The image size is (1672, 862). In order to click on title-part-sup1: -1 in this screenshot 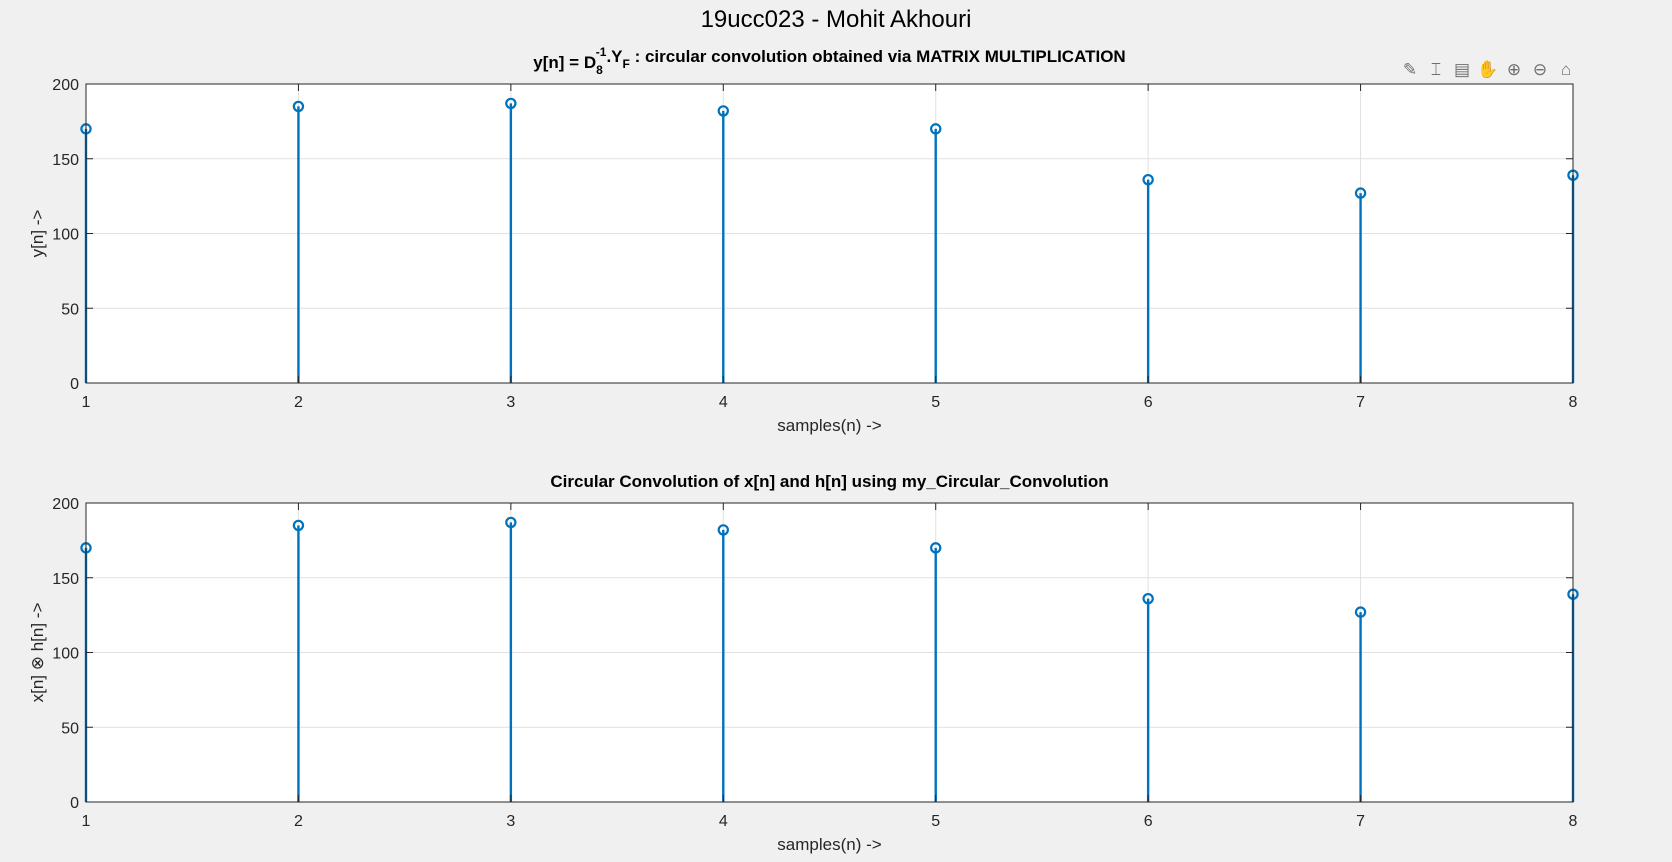, I will do `click(601, 52)`.